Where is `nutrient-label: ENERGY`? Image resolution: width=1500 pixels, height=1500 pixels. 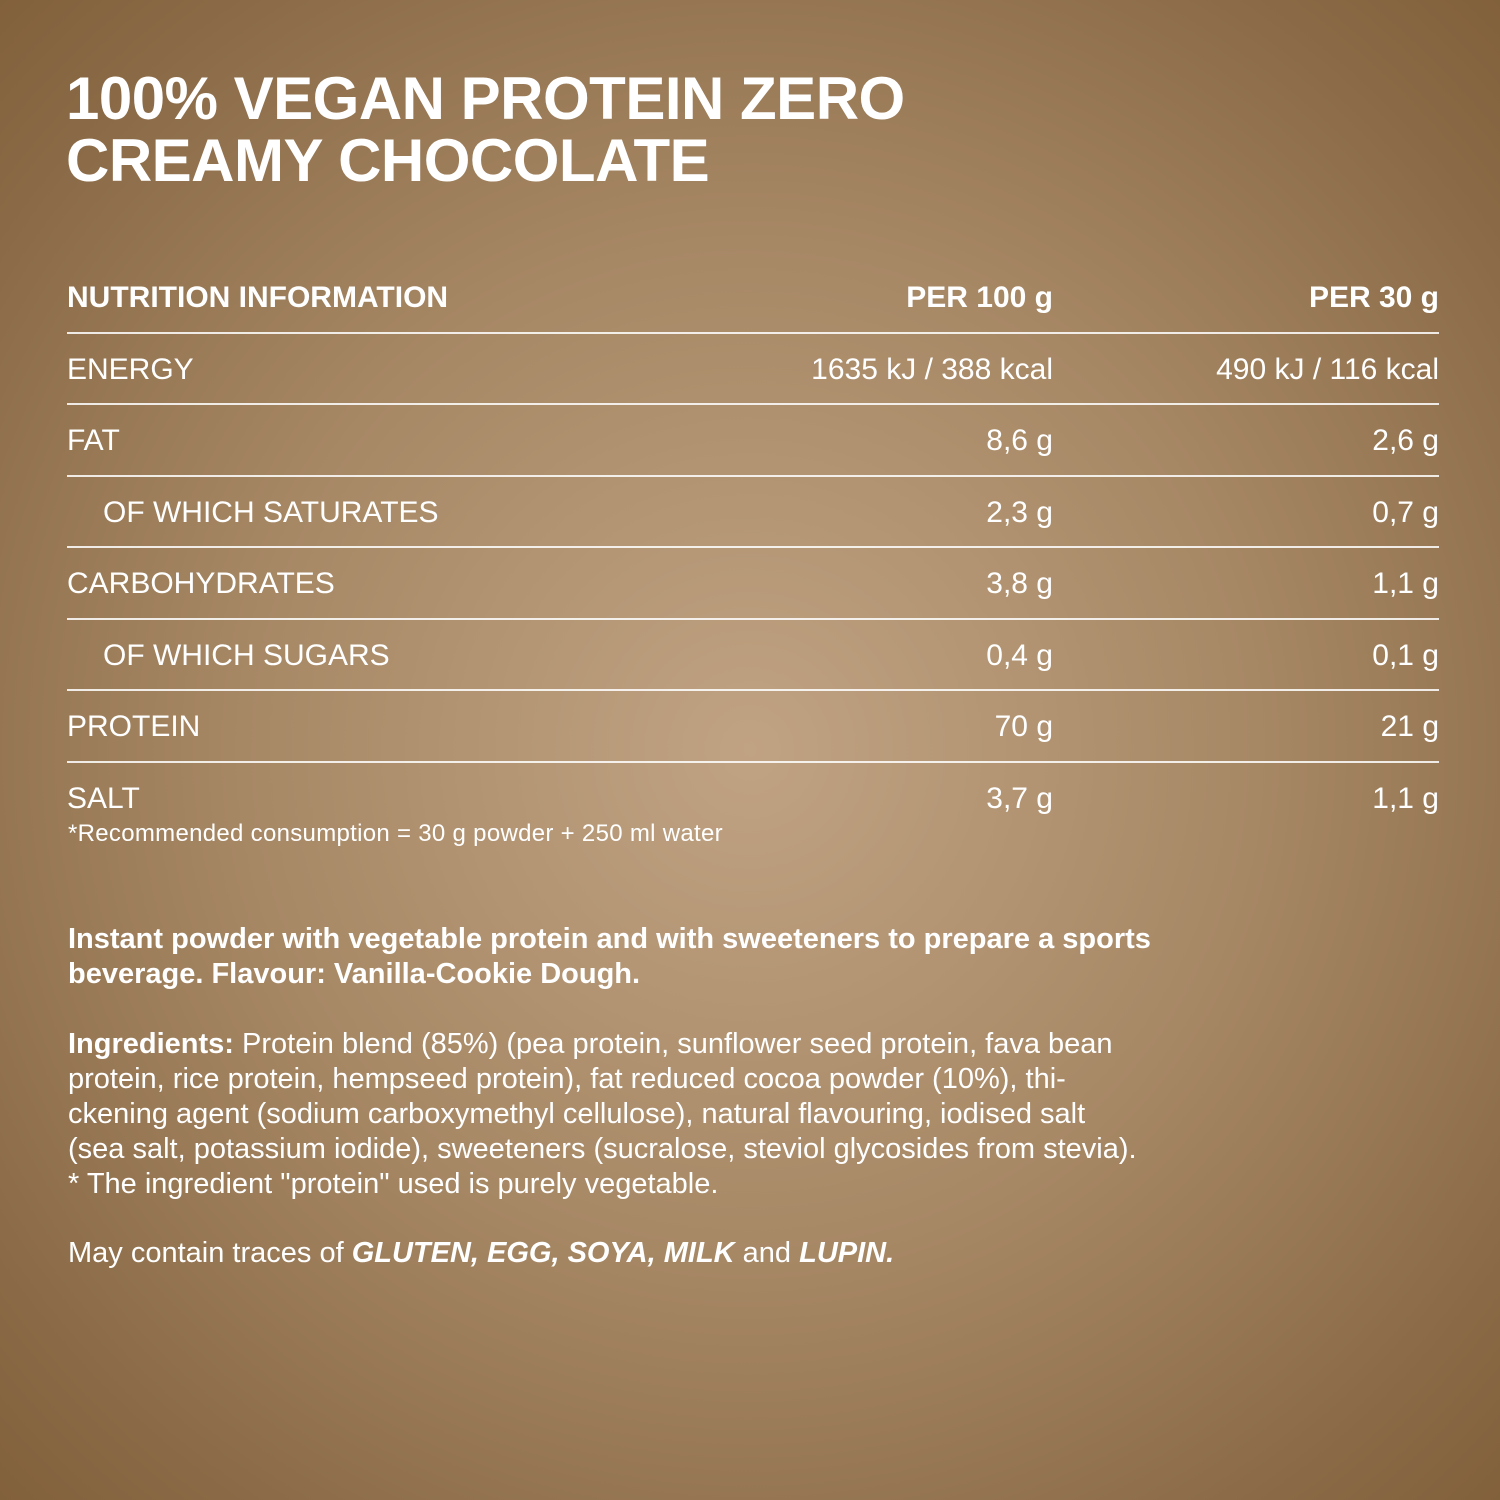
nutrient-label: ENERGY is located at coordinates (130, 369).